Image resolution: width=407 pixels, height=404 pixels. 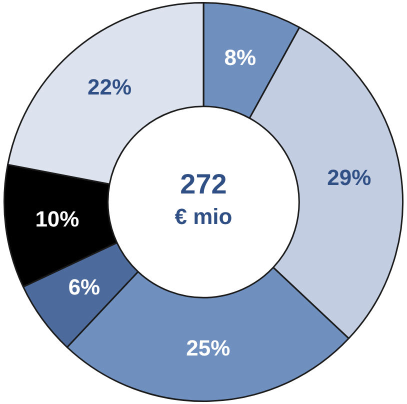 What do you see at coordinates (240, 57) in the screenshot?
I see `data-label: 8%` at bounding box center [240, 57].